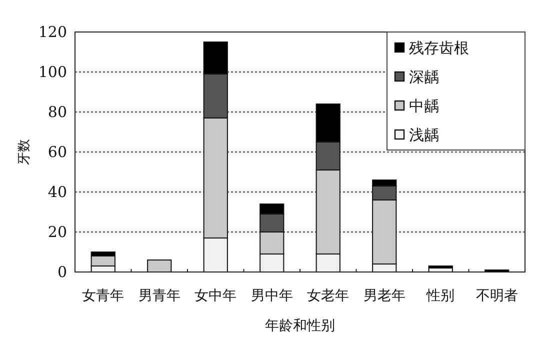  What do you see at coordinates (52, 72) in the screenshot?
I see `y-tick-label: 100` at bounding box center [52, 72].